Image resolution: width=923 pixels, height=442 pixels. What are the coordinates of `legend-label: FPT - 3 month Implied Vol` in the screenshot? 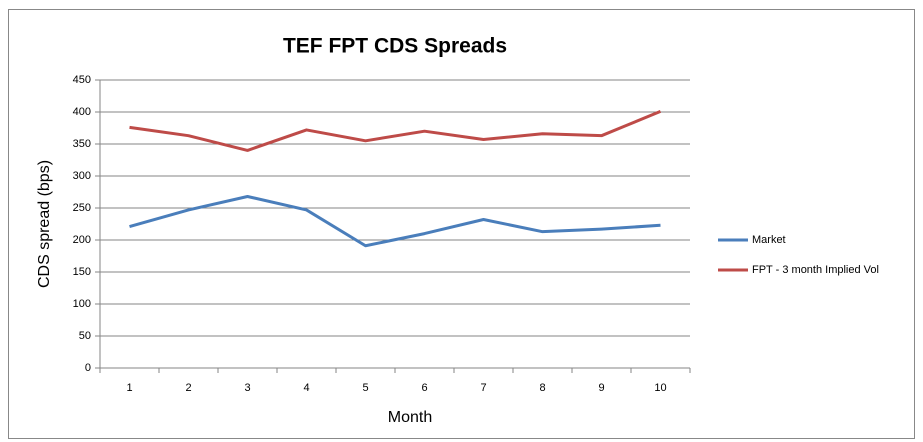 It's located at (815, 270).